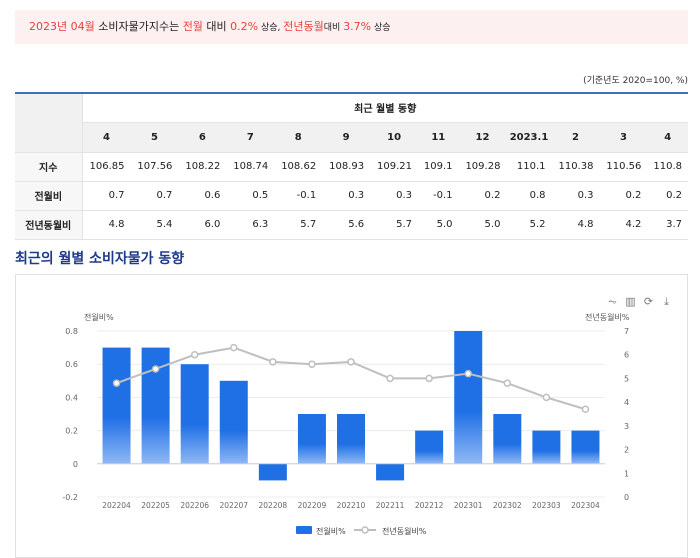 The width and height of the screenshot is (700, 558). I want to click on banner-yoy-dir: 상승, so click(381, 28).